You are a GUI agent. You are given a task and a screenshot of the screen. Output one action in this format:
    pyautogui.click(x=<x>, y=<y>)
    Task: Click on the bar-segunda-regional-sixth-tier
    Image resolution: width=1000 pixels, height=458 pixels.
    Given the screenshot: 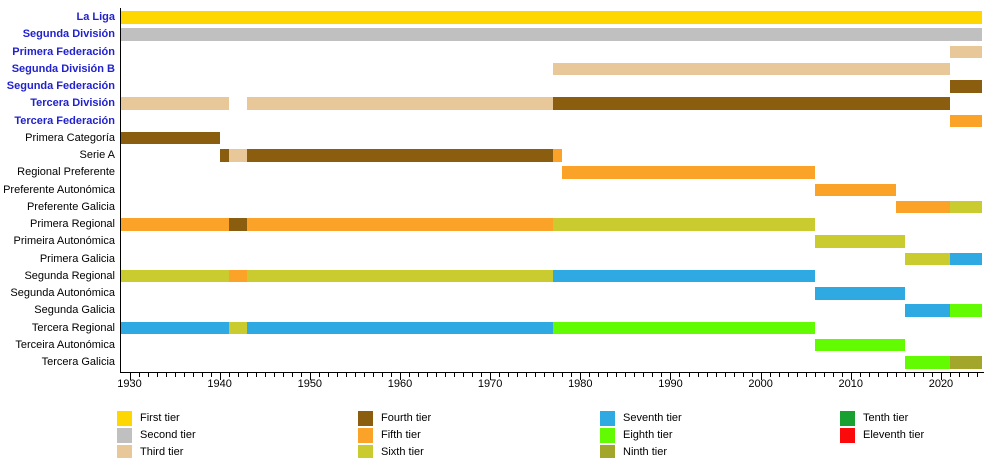 What is the action you would take?
    pyautogui.click(x=400, y=276)
    